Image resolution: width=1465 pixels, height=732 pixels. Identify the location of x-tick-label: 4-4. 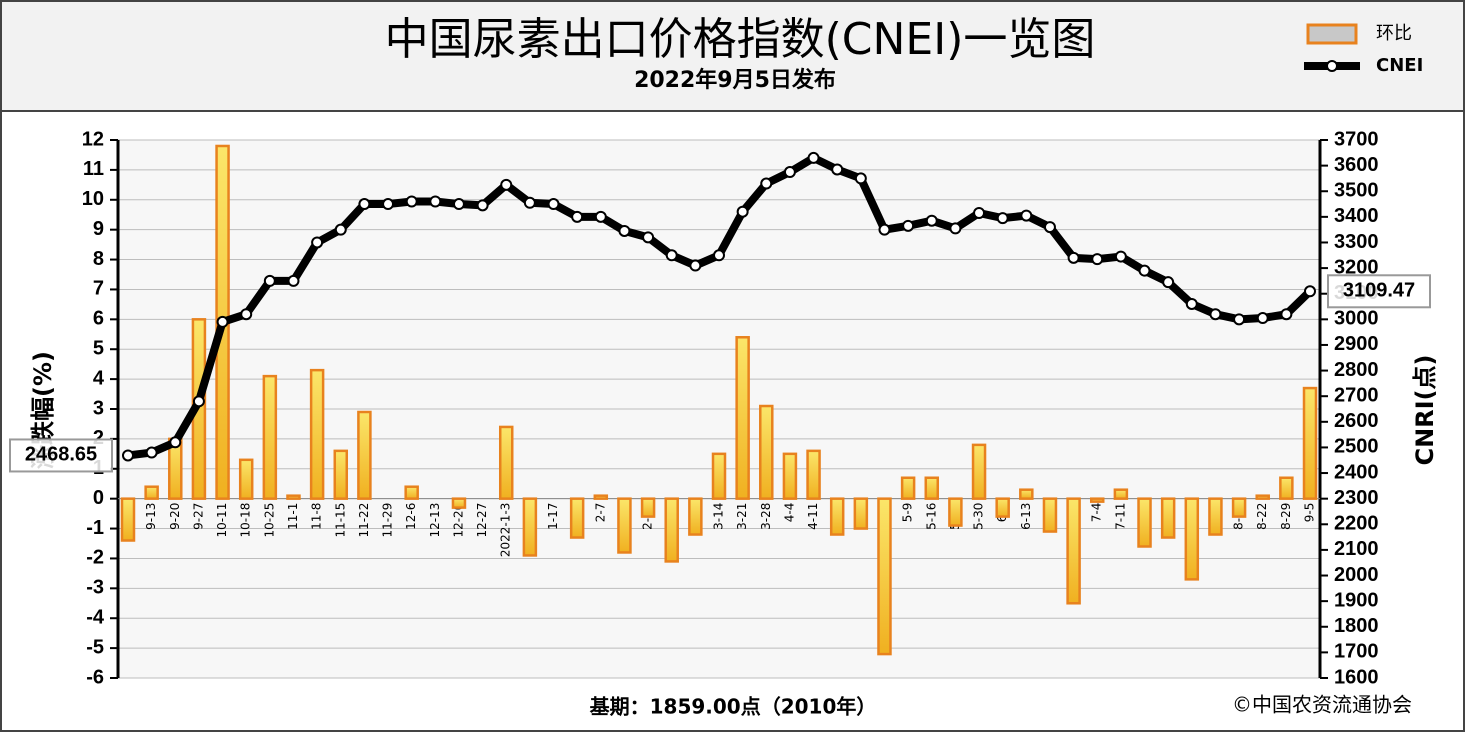
(789, 513).